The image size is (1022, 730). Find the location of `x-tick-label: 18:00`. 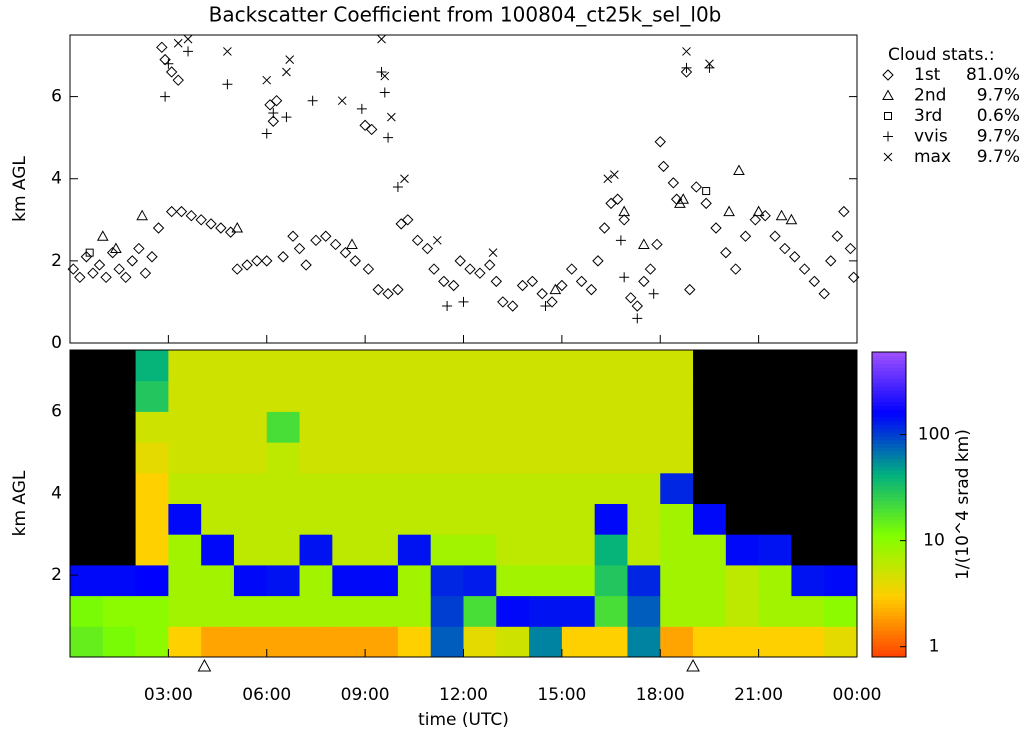

x-tick-label: 18:00 is located at coordinates (660, 695).